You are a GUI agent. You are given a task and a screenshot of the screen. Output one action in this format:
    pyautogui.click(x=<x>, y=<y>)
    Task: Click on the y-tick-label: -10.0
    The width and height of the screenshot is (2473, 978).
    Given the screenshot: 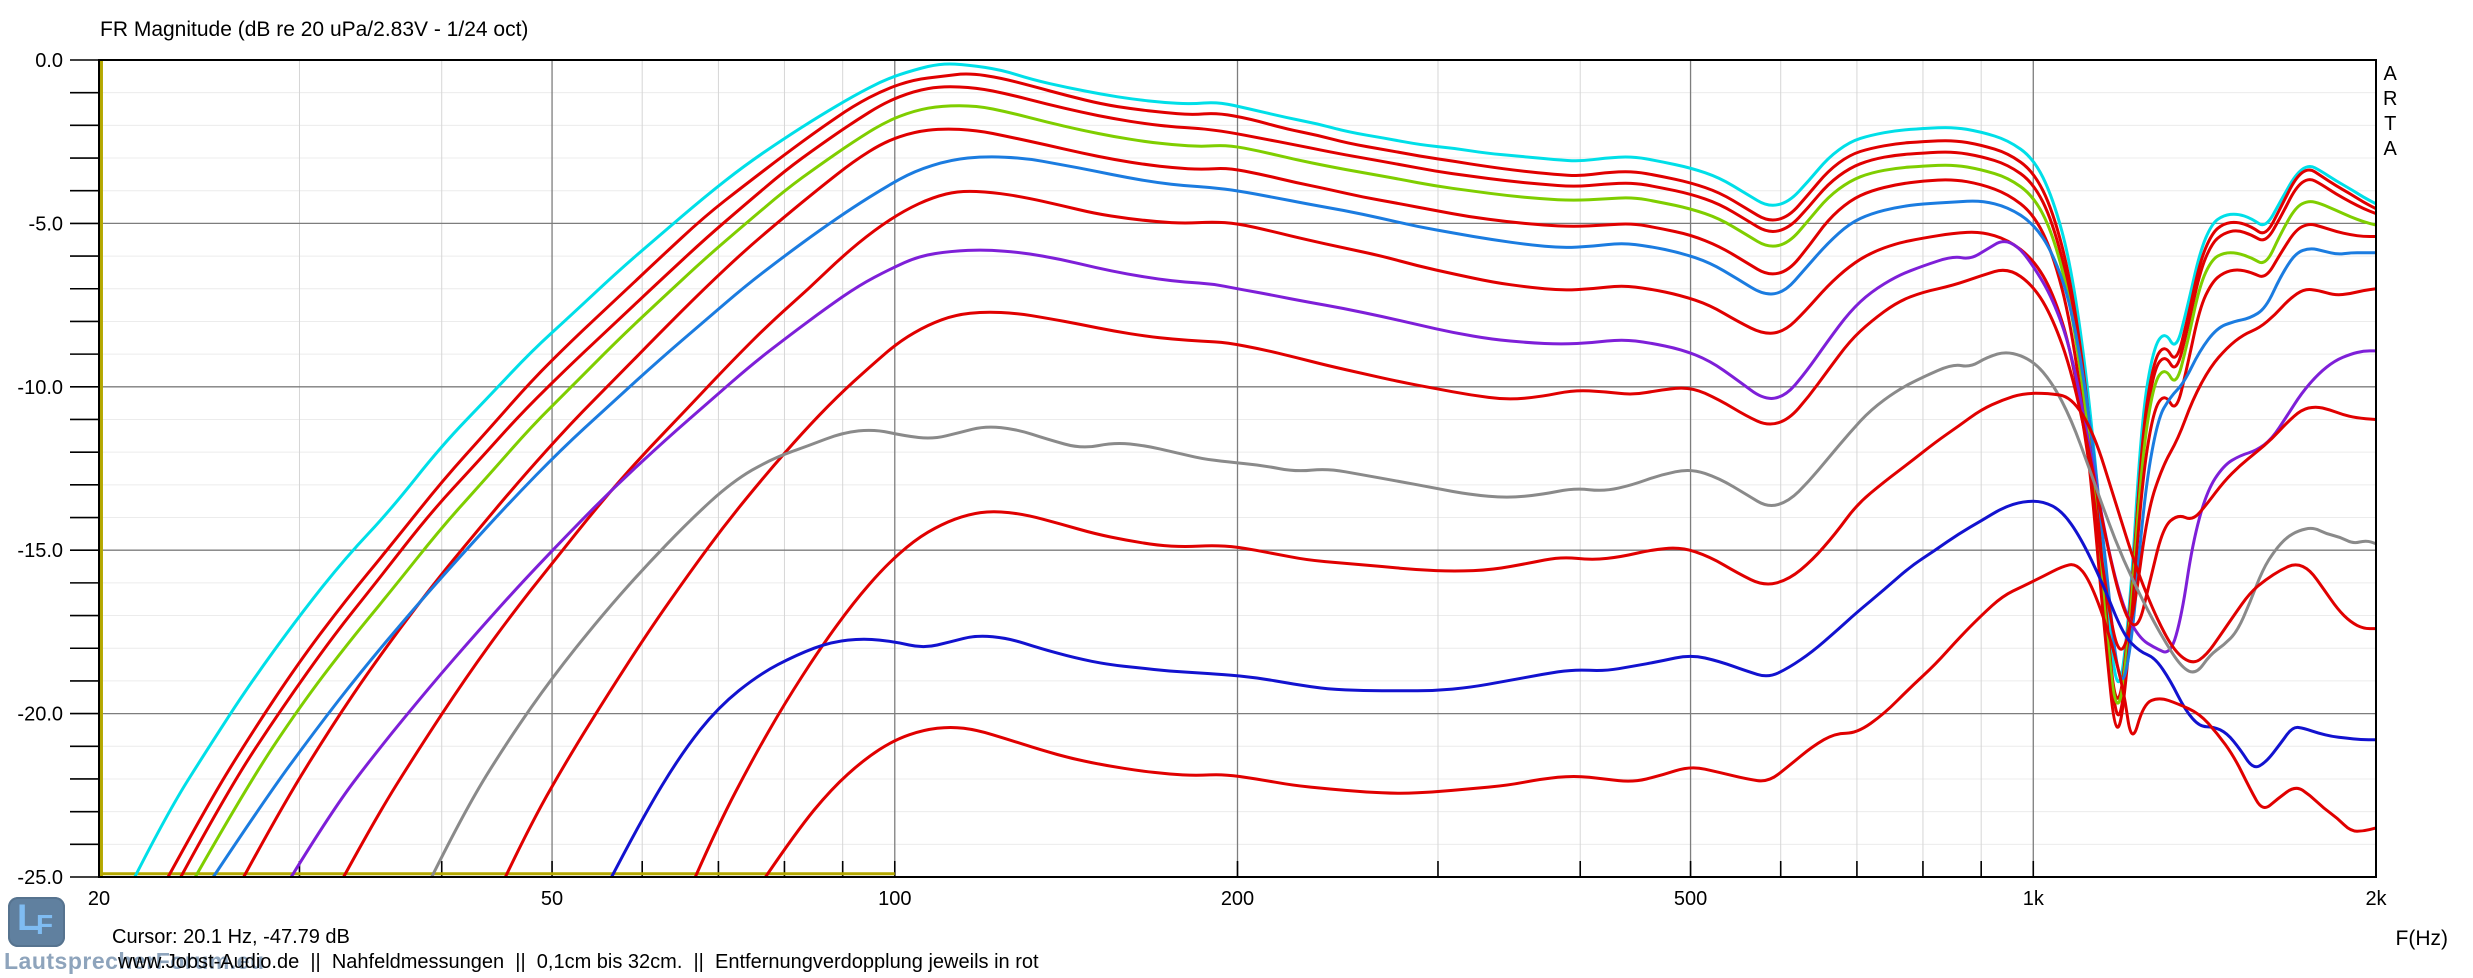 What is the action you would take?
    pyautogui.click(x=40, y=388)
    